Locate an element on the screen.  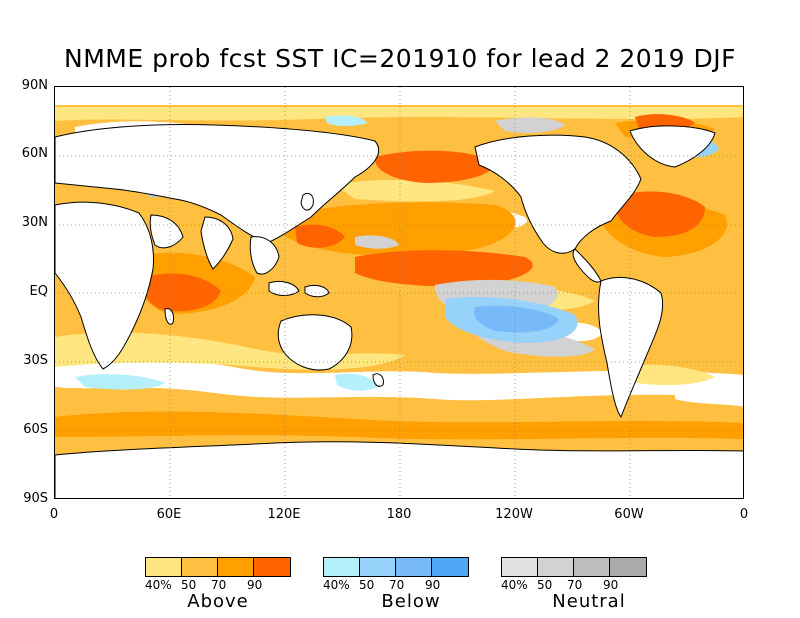
legend-above-ticks: 40% 50 70 90 is located at coordinates (218, 584).